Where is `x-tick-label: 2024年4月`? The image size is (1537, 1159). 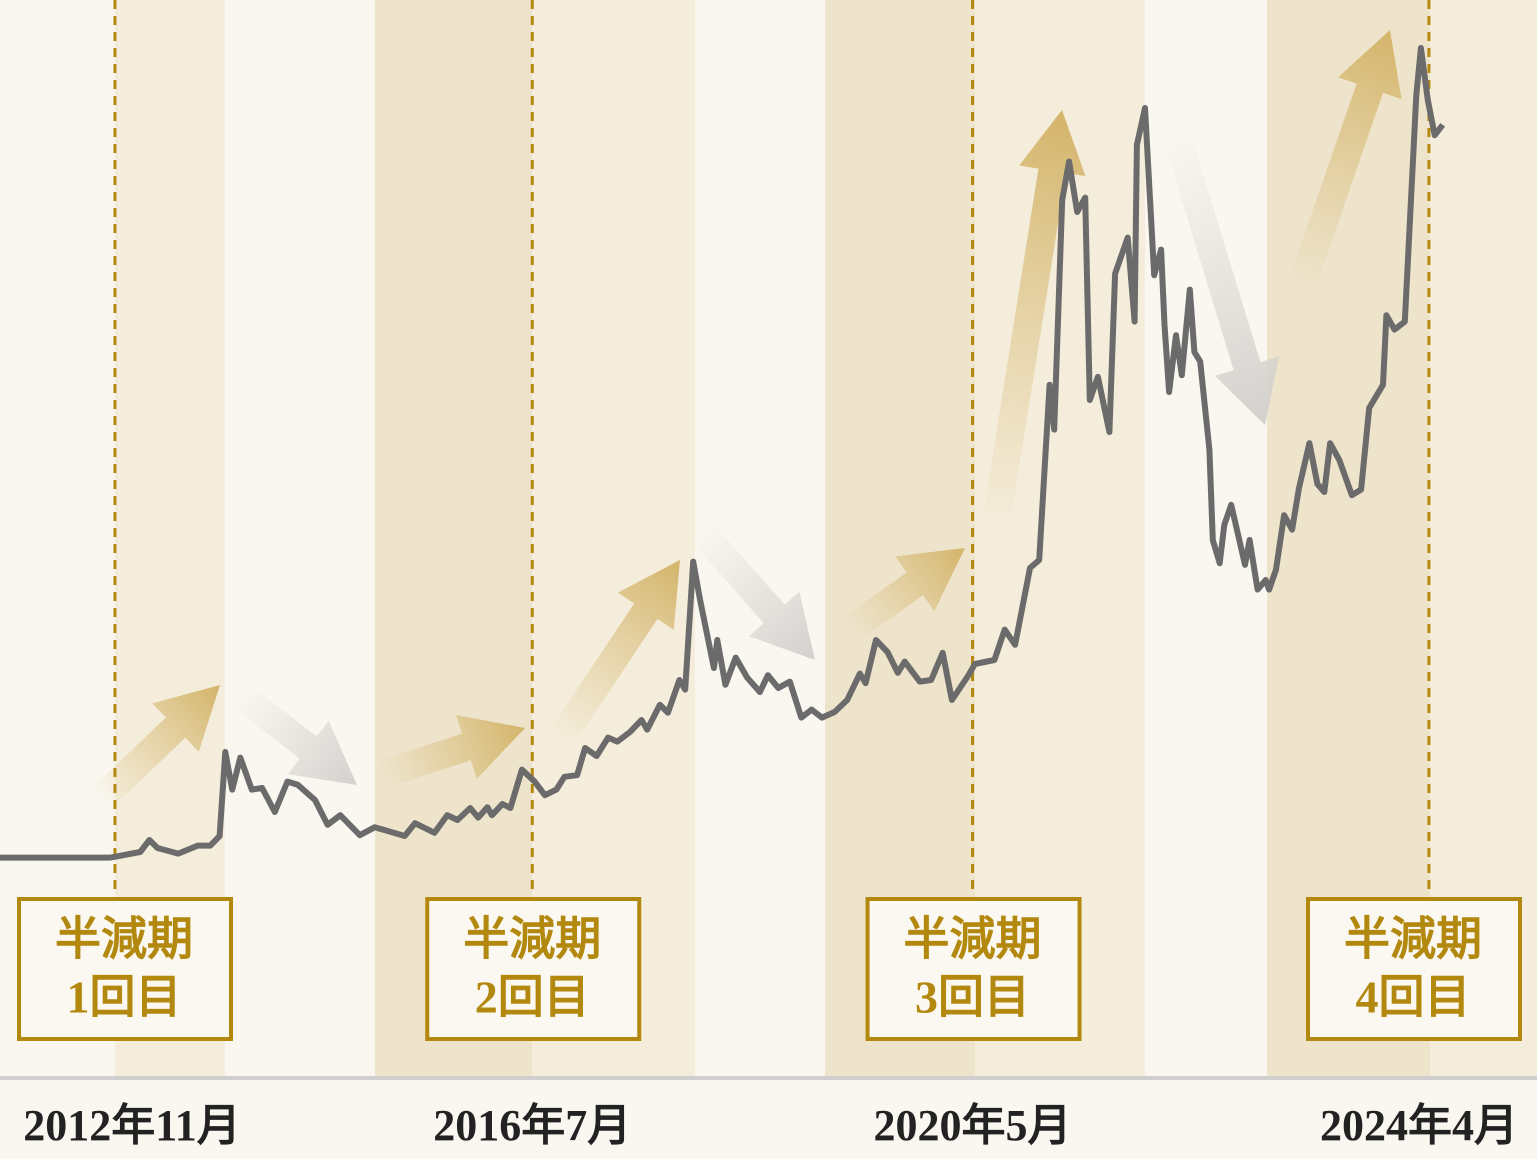
x-tick-label: 2024年4月 is located at coordinates (1419, 1125).